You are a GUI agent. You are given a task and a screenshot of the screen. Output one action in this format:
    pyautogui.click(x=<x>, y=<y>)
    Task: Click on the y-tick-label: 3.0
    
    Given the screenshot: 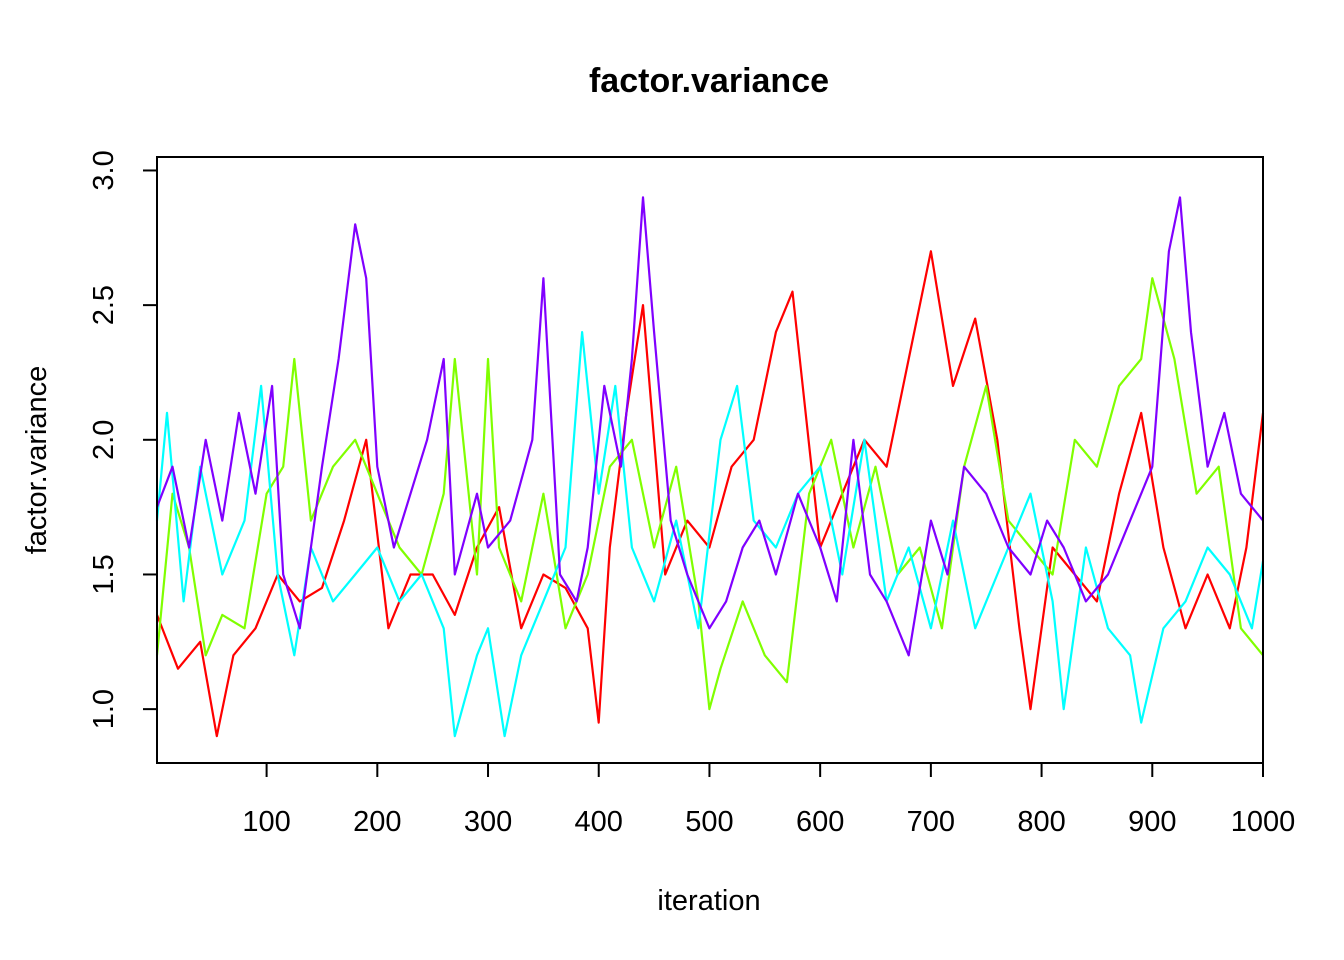 What is the action you would take?
    pyautogui.click(x=104, y=170)
    